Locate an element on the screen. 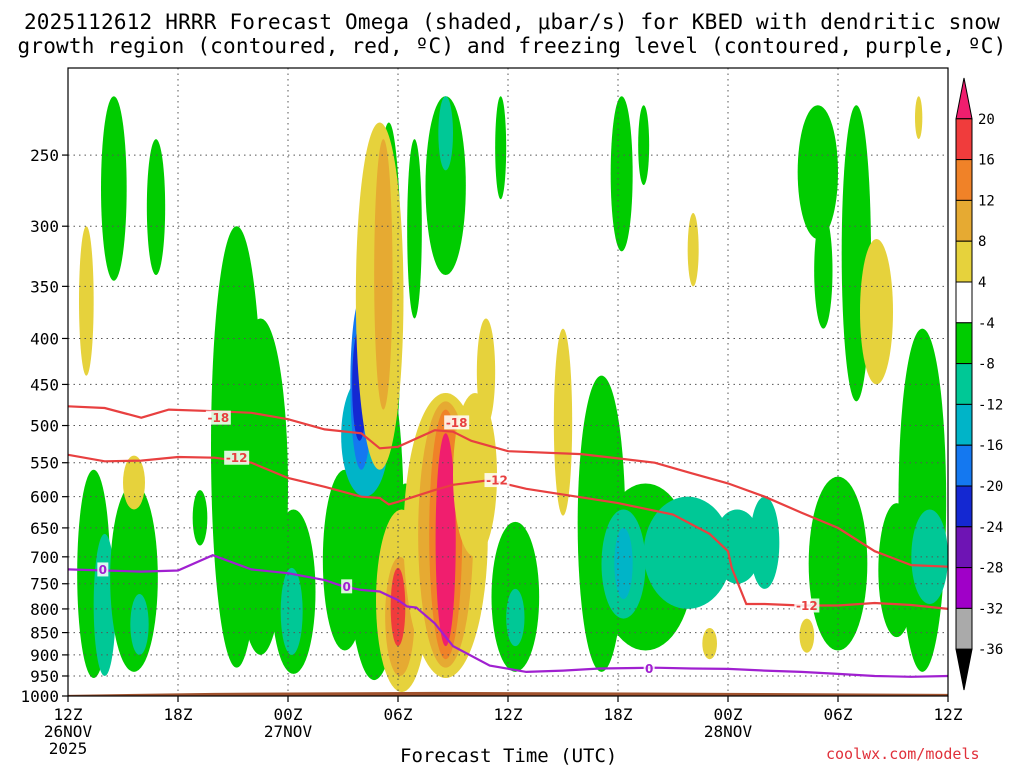 This screenshot has height=768, width=1024. x-tick-label: 26NOV is located at coordinates (68, 731).